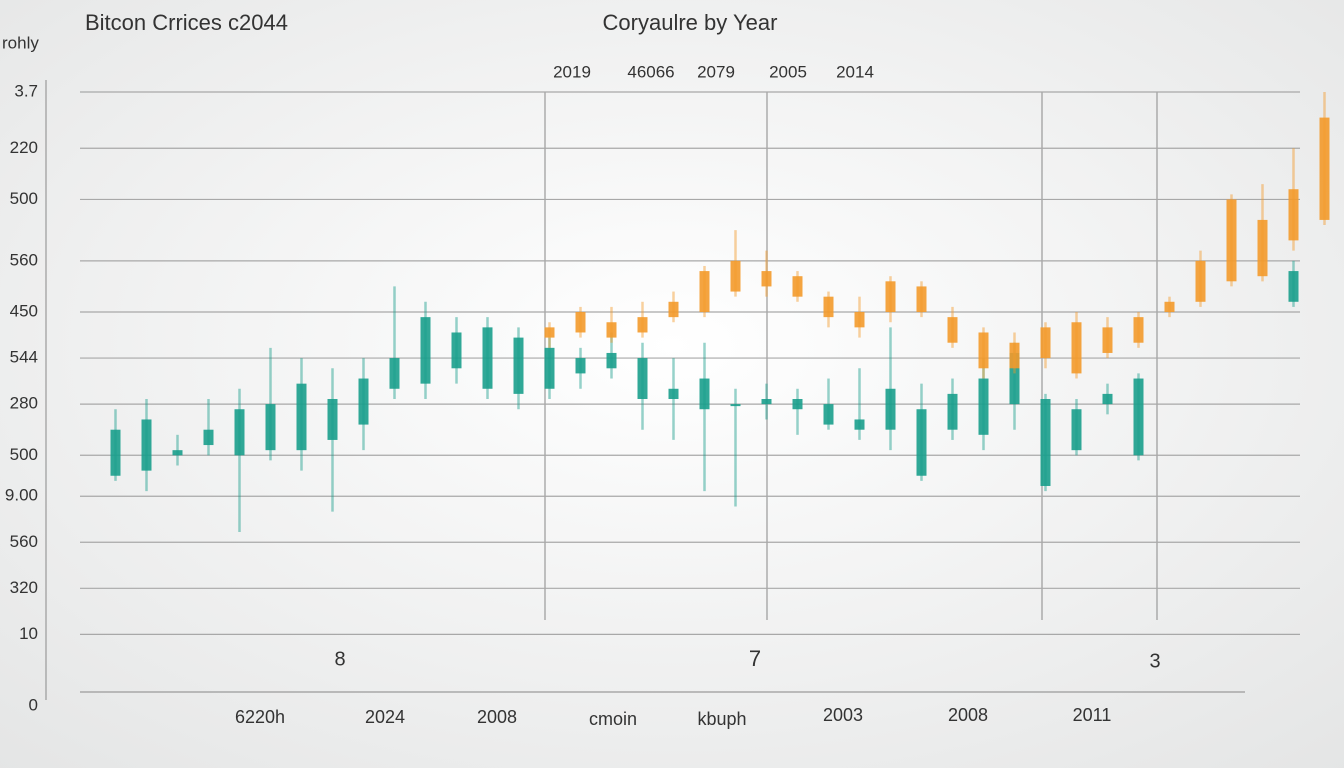  What do you see at coordinates (755, 658) in the screenshot?
I see `annotation: 7` at bounding box center [755, 658].